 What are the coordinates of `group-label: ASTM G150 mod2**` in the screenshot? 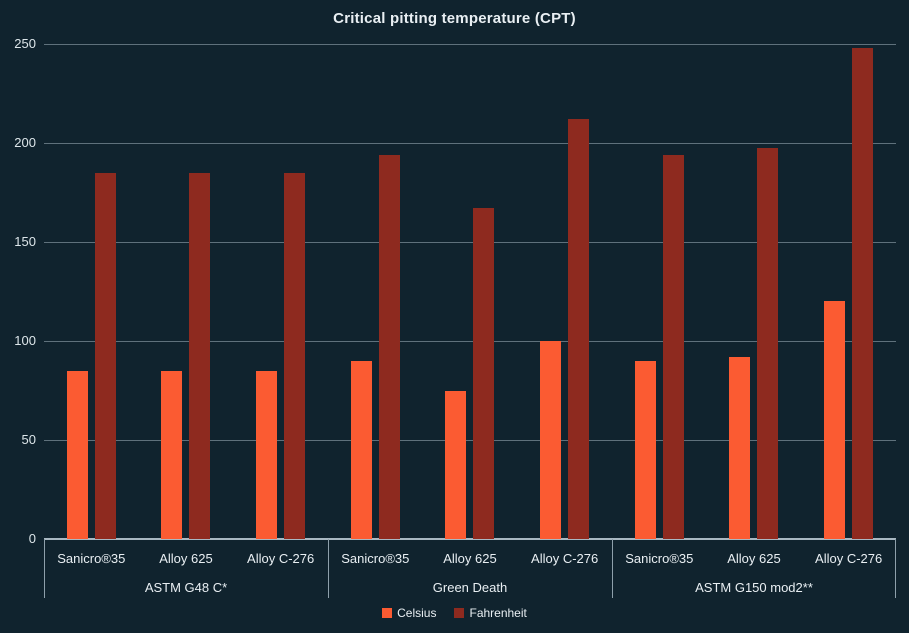 It's located at (754, 587).